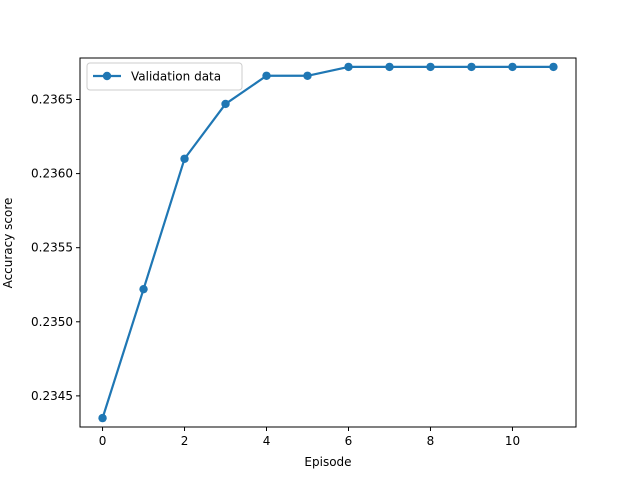 The image size is (640, 480). What do you see at coordinates (52, 174) in the screenshot?
I see `y-tick-label: 0.2360` at bounding box center [52, 174].